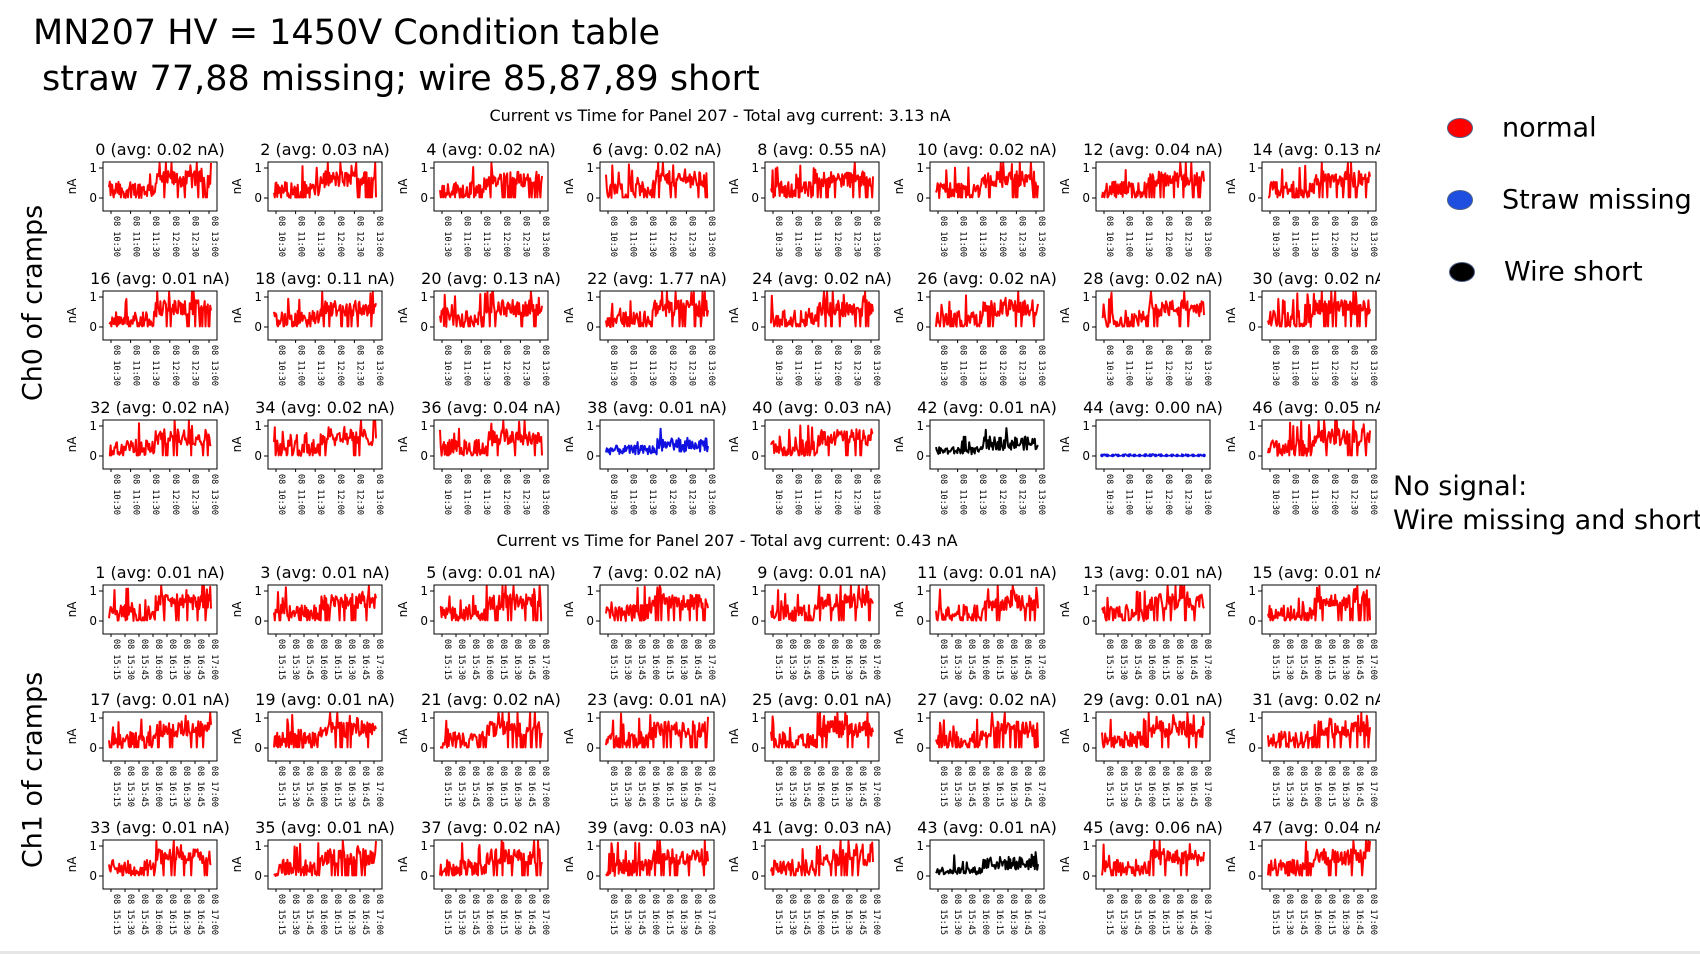  What do you see at coordinates (324, 572) in the screenshot?
I see `panel-title: 3 (avg: 0.01 nA)` at bounding box center [324, 572].